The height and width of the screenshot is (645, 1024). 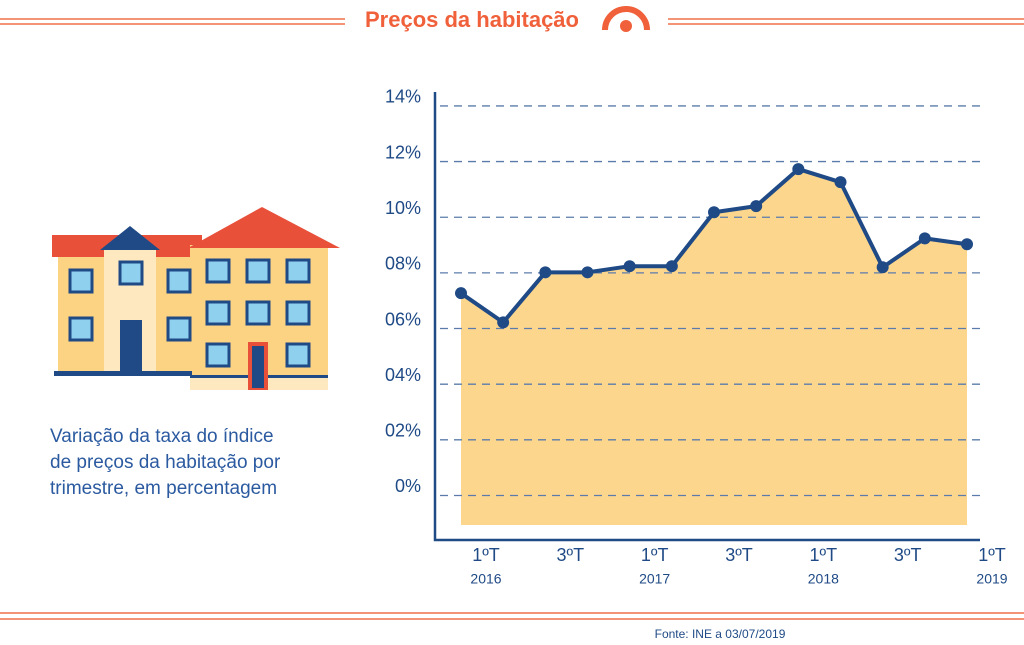 What do you see at coordinates (403, 319) in the screenshot?
I see `y-tick-label: 06%` at bounding box center [403, 319].